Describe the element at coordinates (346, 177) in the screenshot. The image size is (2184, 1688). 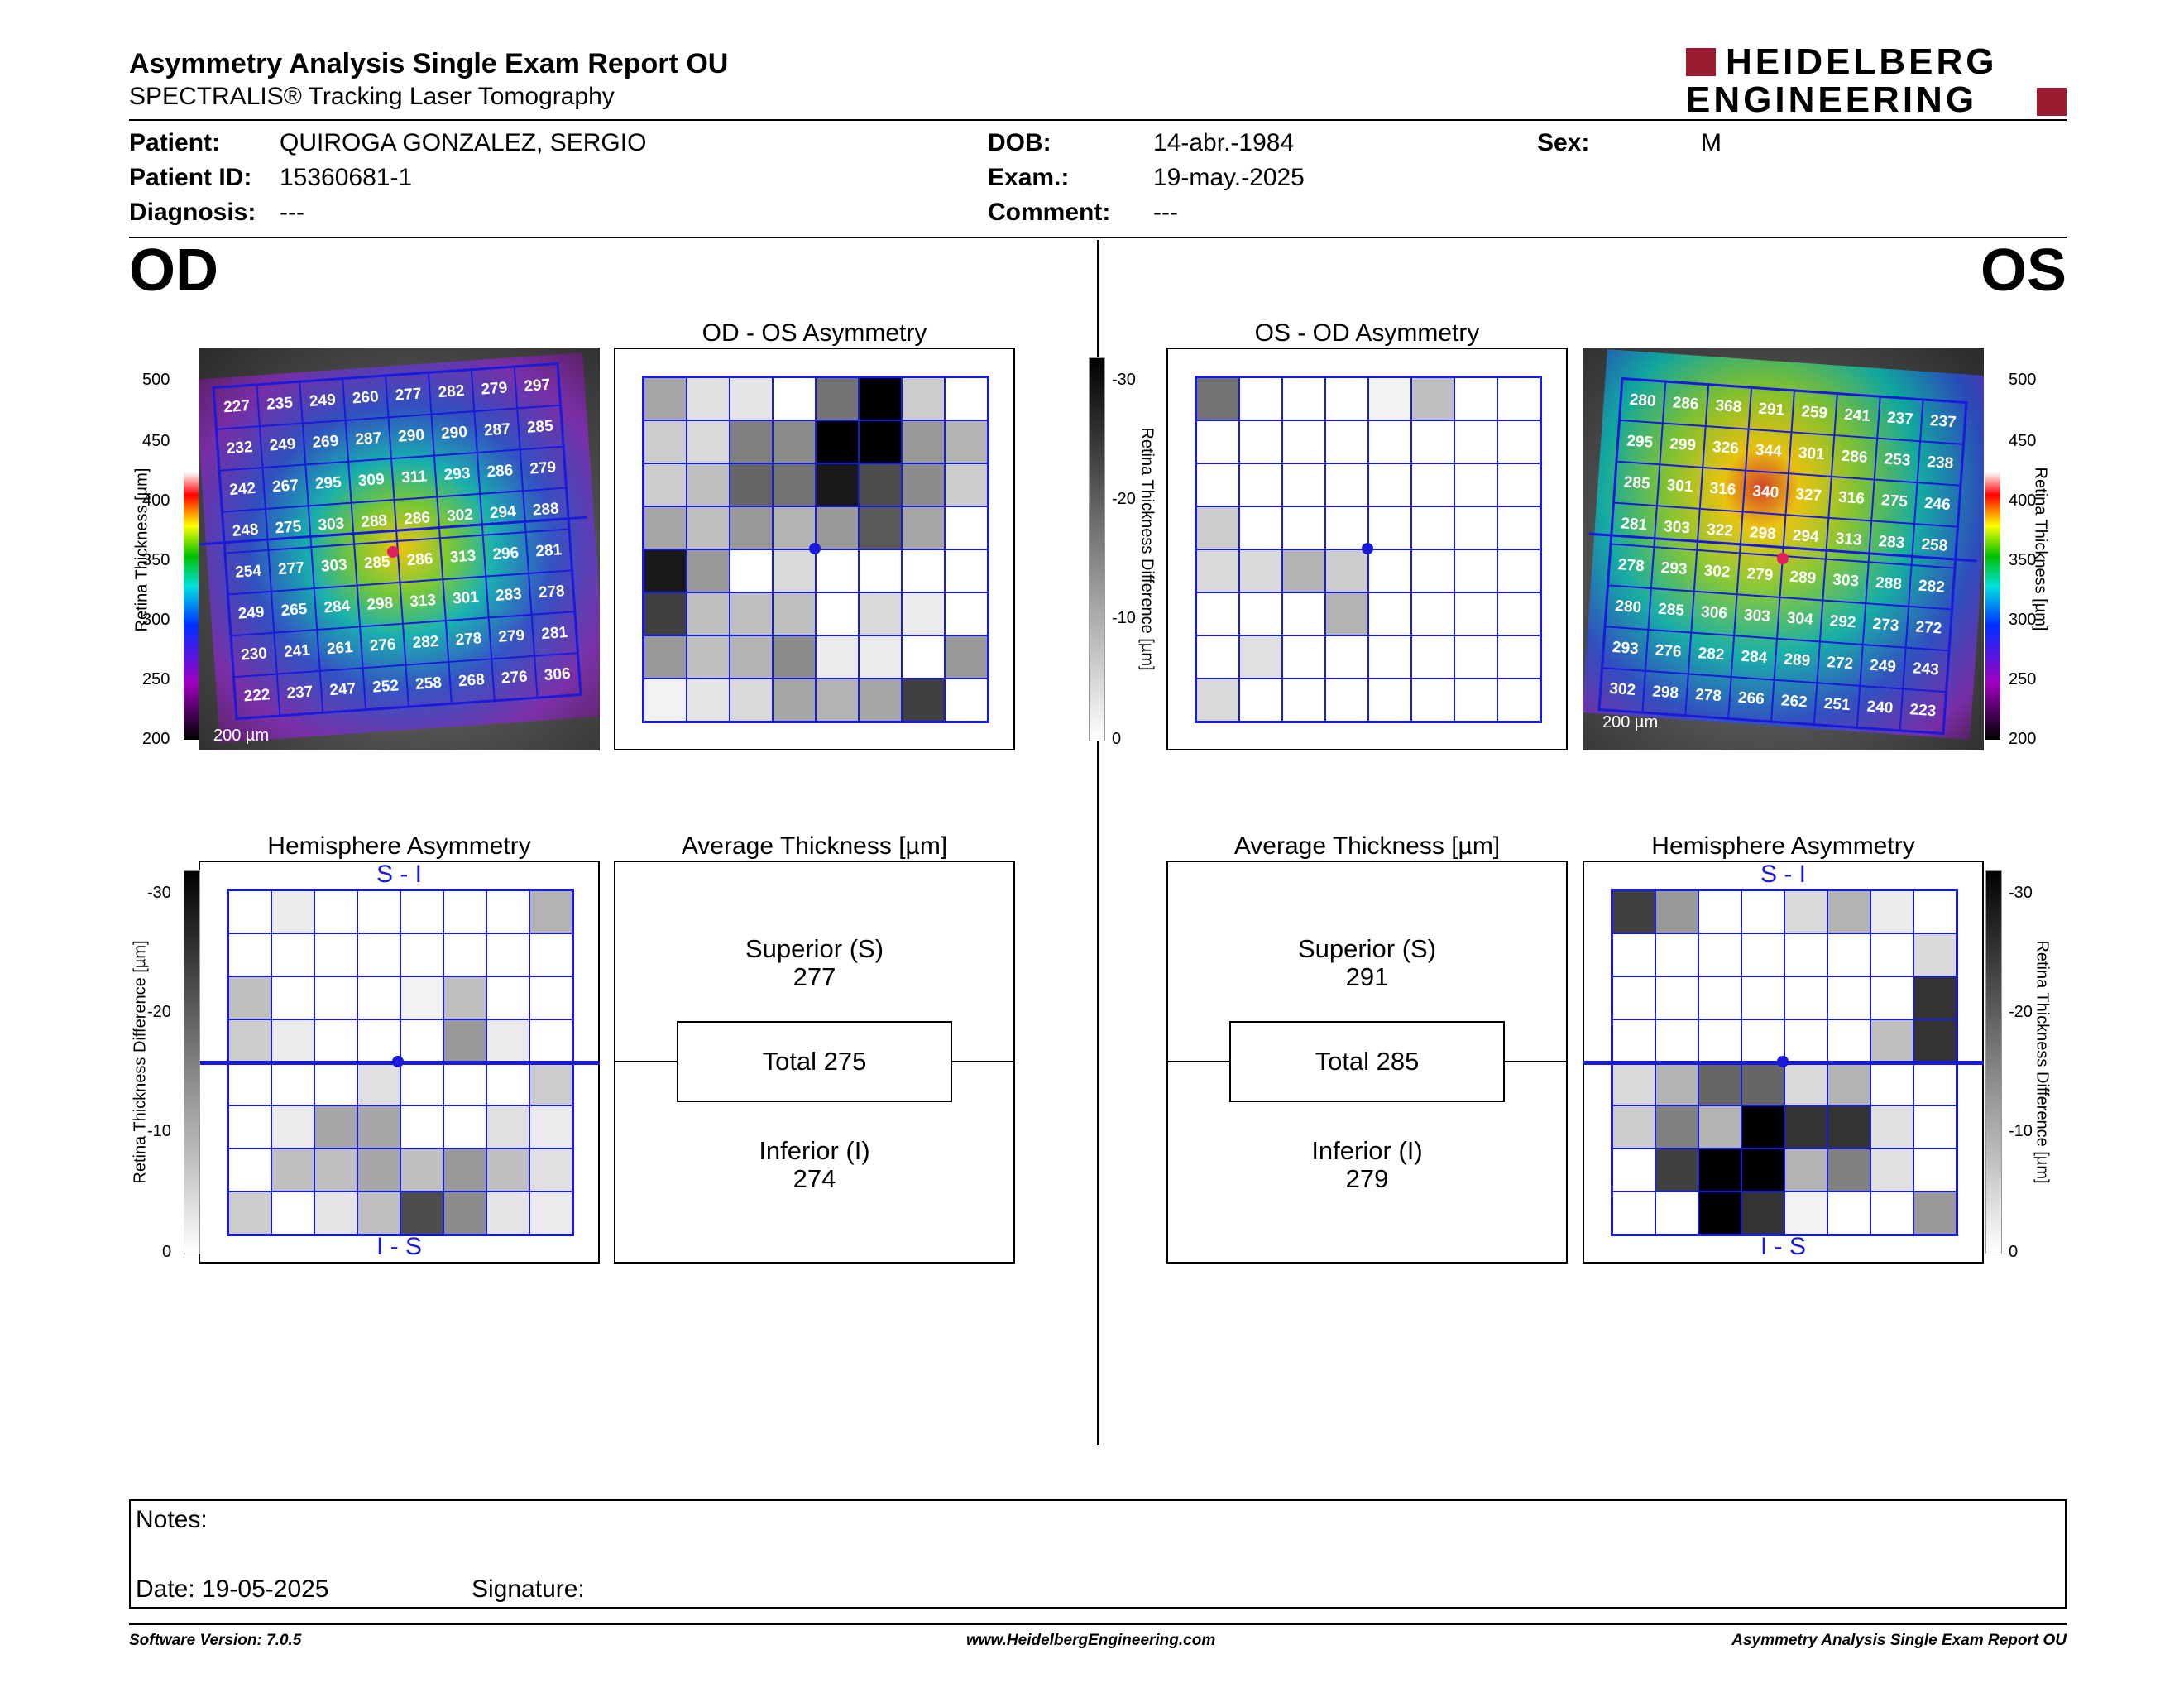
I see `patient-id: 15360681-1` at that location.